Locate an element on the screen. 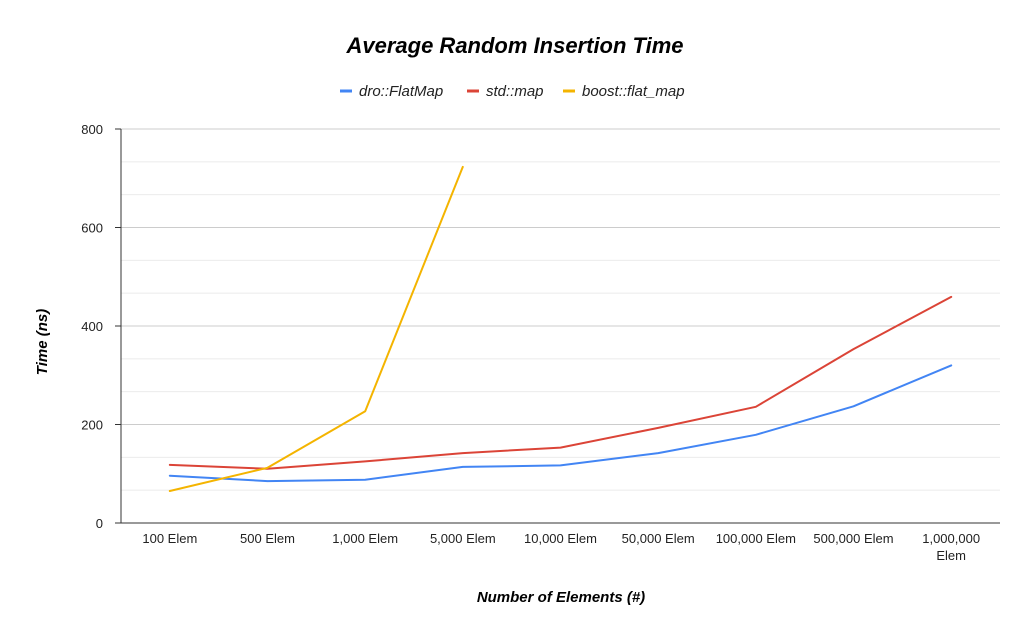 This screenshot has height=638, width=1031. series-line-dro-flatmap is located at coordinates (560, 423).